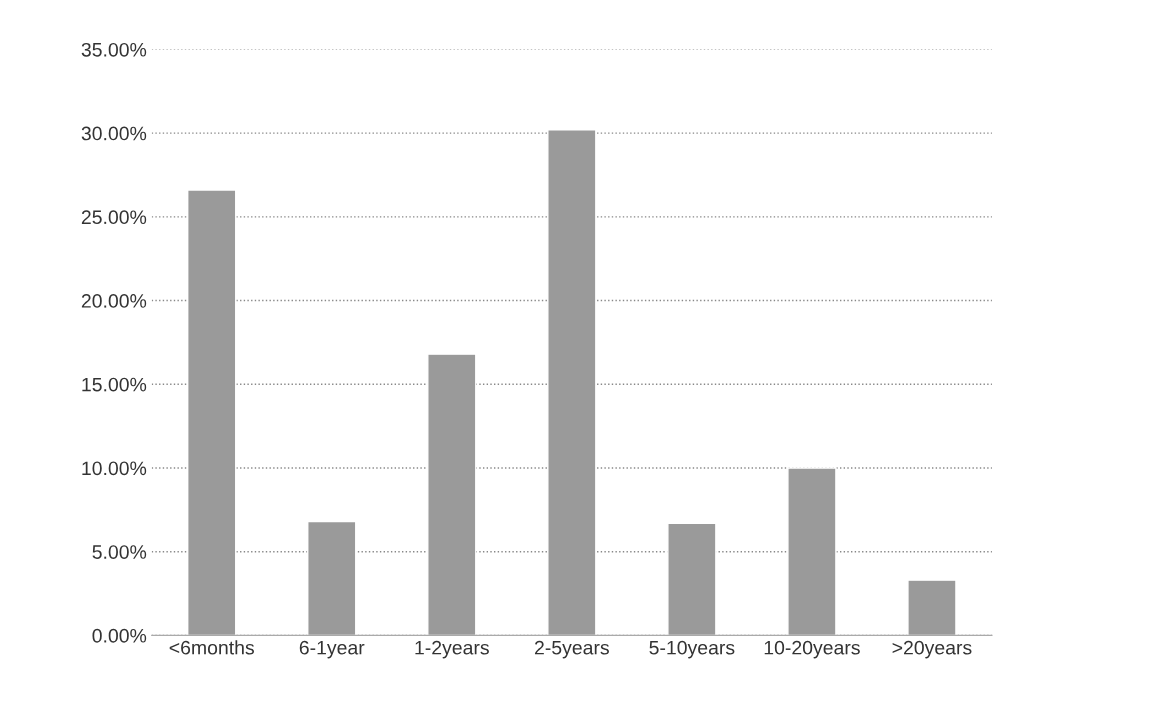 This screenshot has height=706, width=1167. Describe the element at coordinates (932, 649) in the screenshot. I see `x-tick-label: >20years` at that location.